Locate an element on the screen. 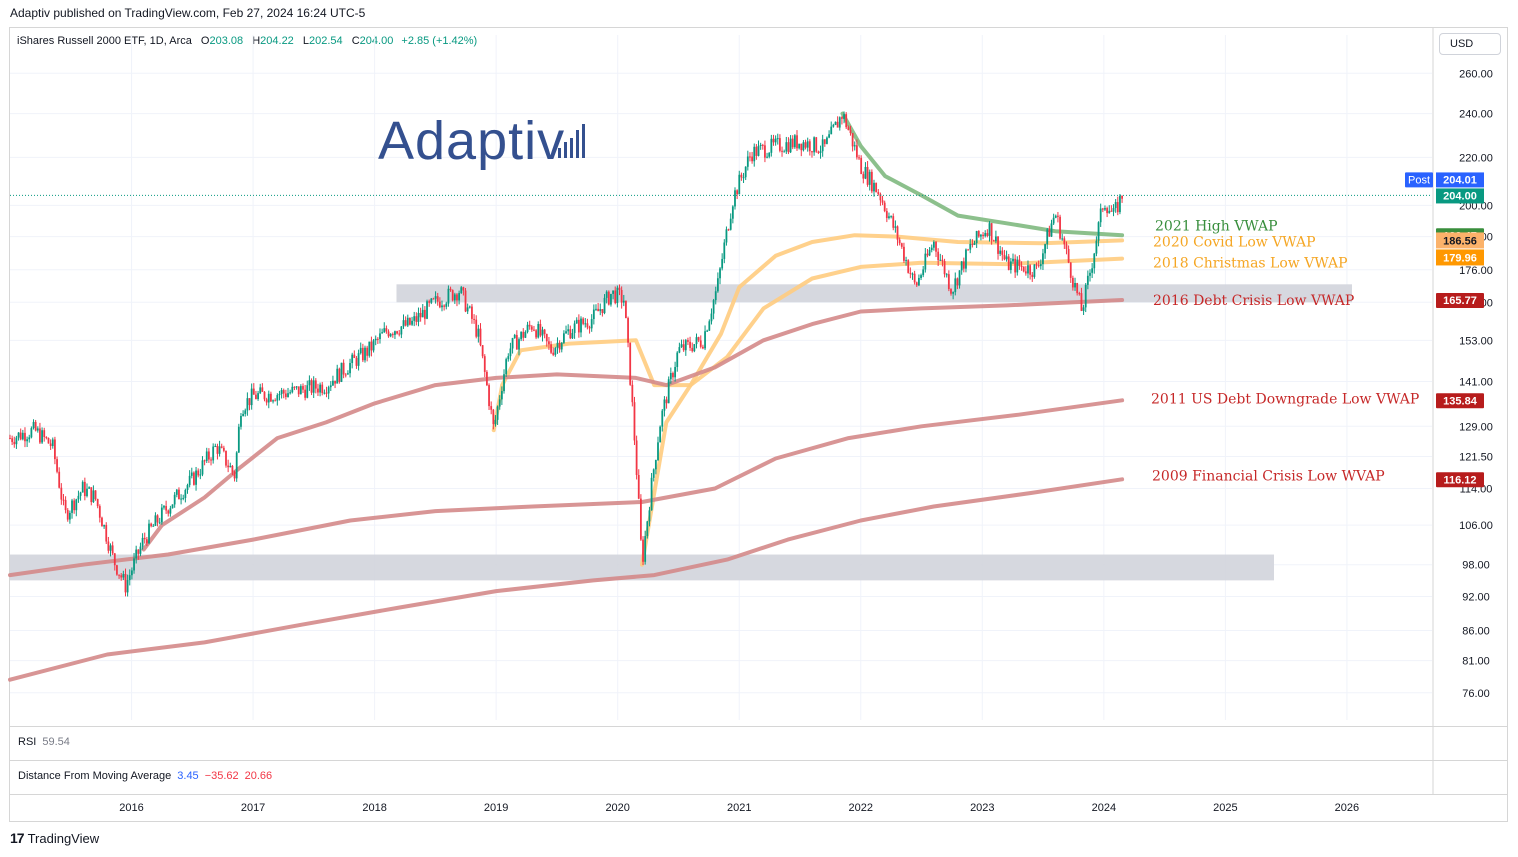  low-value: 202.54 is located at coordinates (326, 41).